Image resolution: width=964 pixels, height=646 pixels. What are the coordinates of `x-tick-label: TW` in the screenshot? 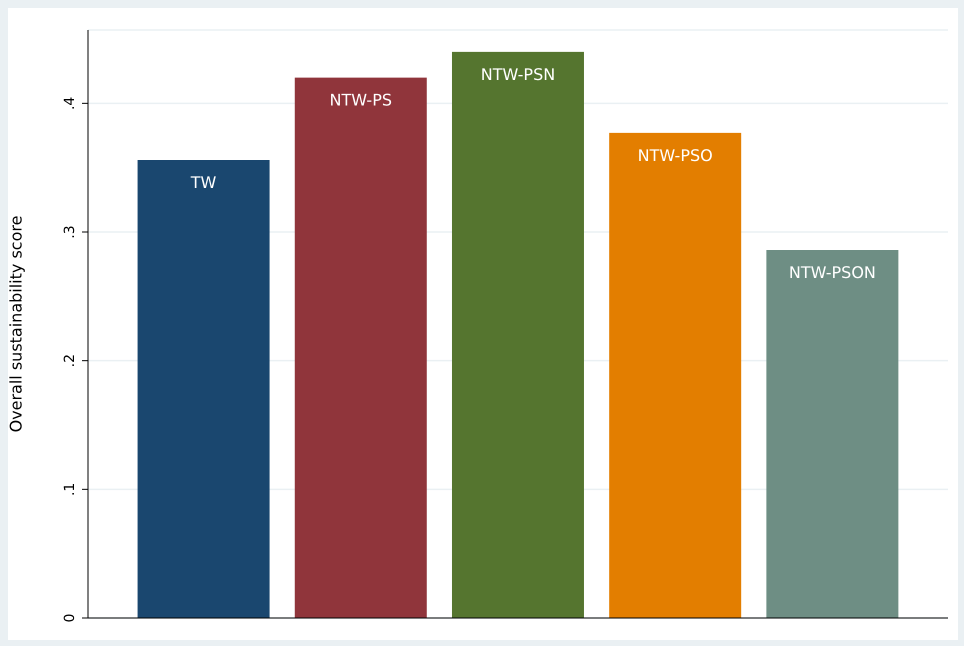 It's located at (203, 182).